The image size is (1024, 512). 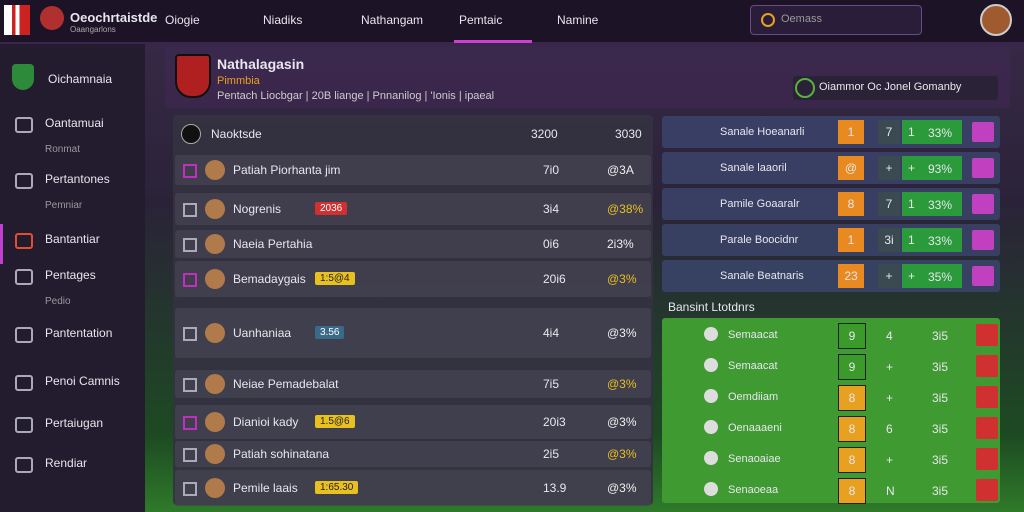 I want to click on sidebar-item: Rendiar, so click(x=66, y=463).